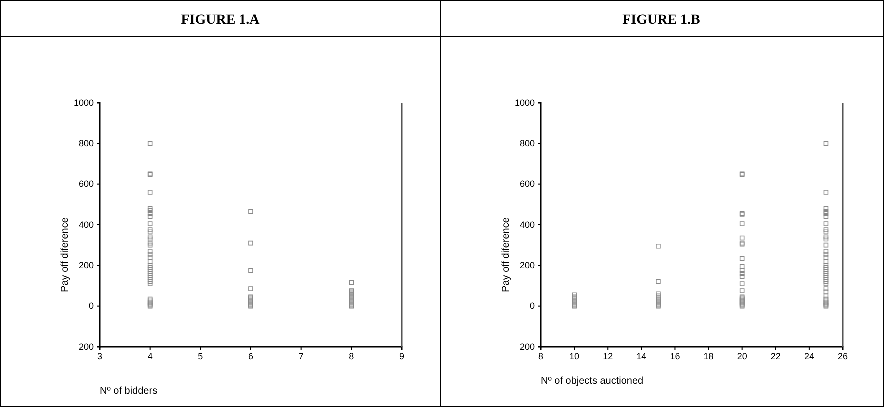  What do you see at coordinates (251, 356) in the screenshot?
I see `x-tick-label: 6` at bounding box center [251, 356].